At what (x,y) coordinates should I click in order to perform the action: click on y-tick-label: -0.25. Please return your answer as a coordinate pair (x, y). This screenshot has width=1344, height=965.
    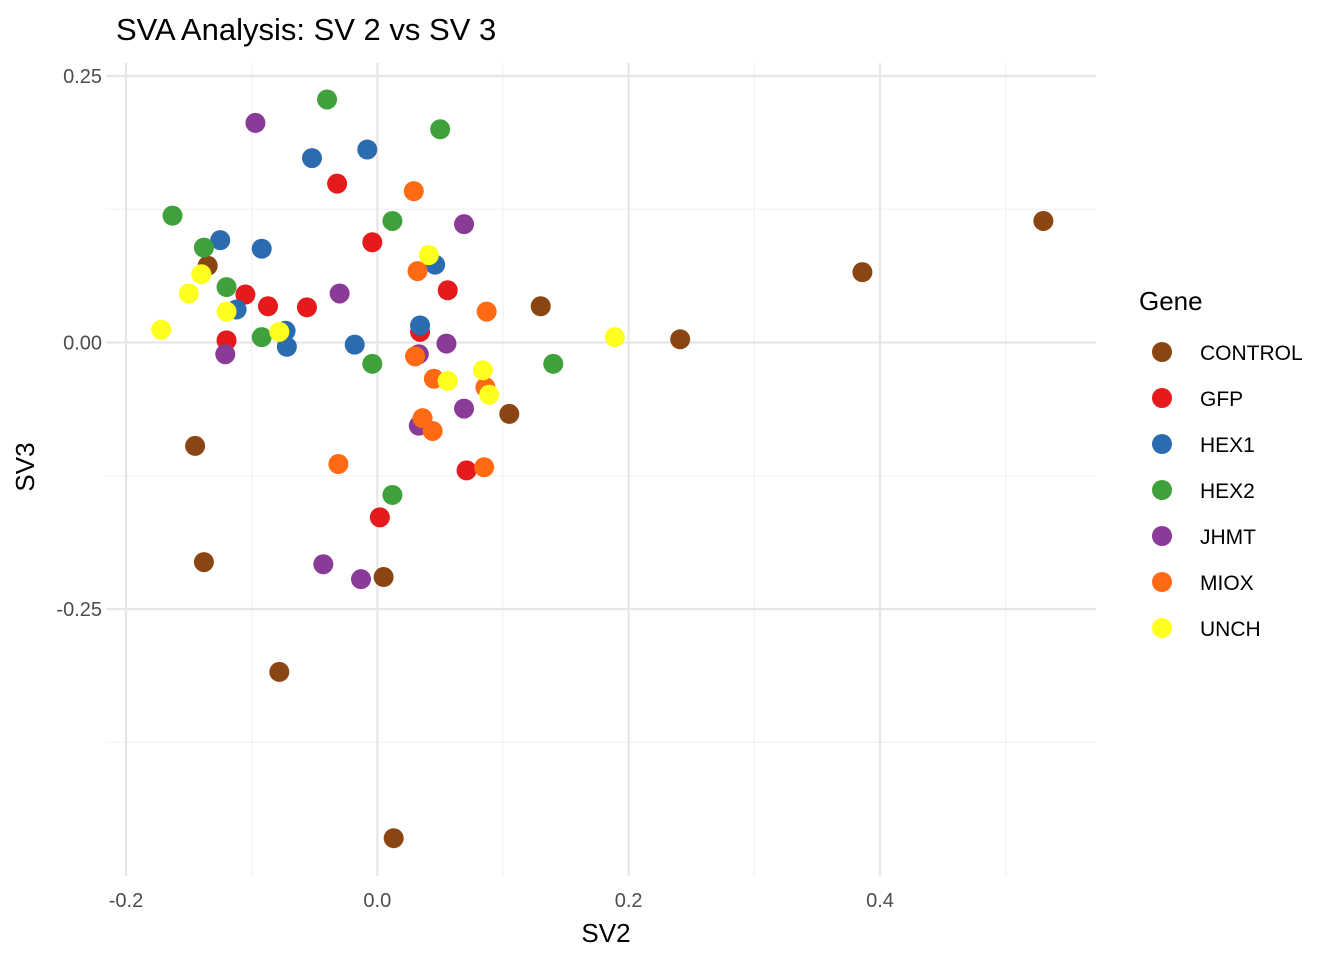
    Looking at the image, I should click on (79, 610).